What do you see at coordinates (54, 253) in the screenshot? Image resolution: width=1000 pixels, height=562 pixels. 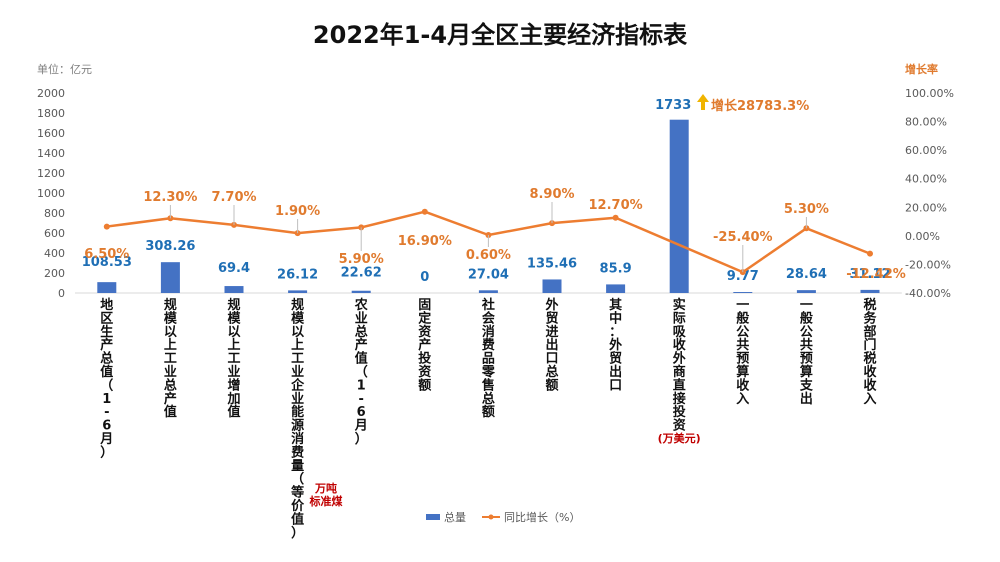 I see `y-tick-label: 400` at bounding box center [54, 253].